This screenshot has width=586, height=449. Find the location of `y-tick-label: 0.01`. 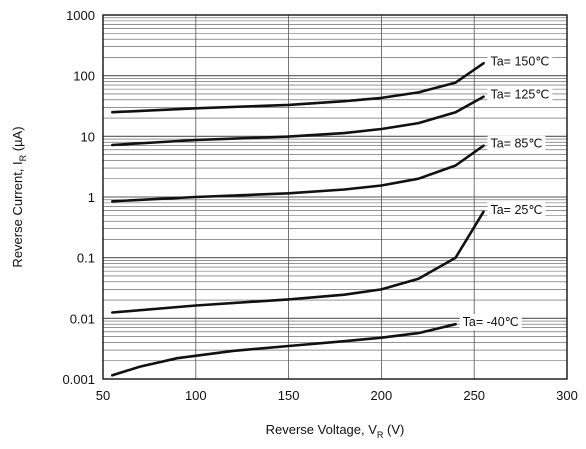

y-tick-label: 0.01 is located at coordinates (82, 318).